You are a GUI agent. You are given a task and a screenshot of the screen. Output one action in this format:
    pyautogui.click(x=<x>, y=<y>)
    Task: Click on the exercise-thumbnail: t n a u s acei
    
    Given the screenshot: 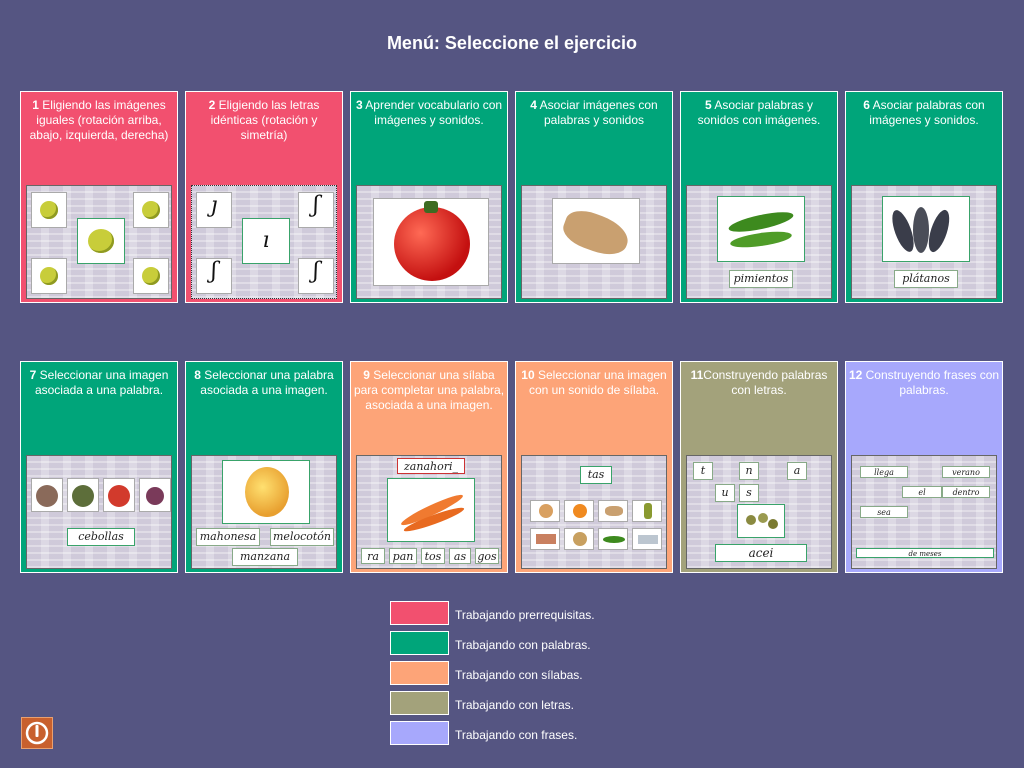 What is the action you would take?
    pyautogui.click(x=759, y=512)
    